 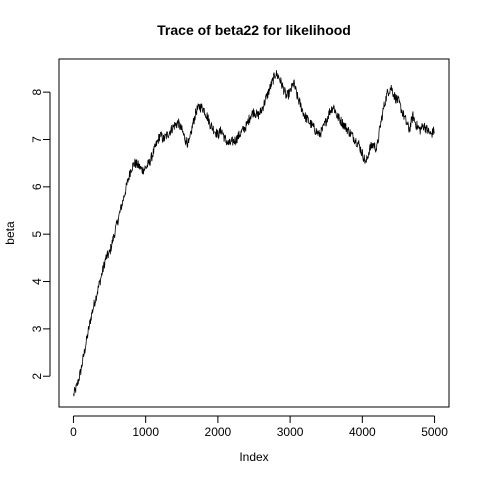 I want to click on x-tick-label: 1000, so click(x=145, y=432).